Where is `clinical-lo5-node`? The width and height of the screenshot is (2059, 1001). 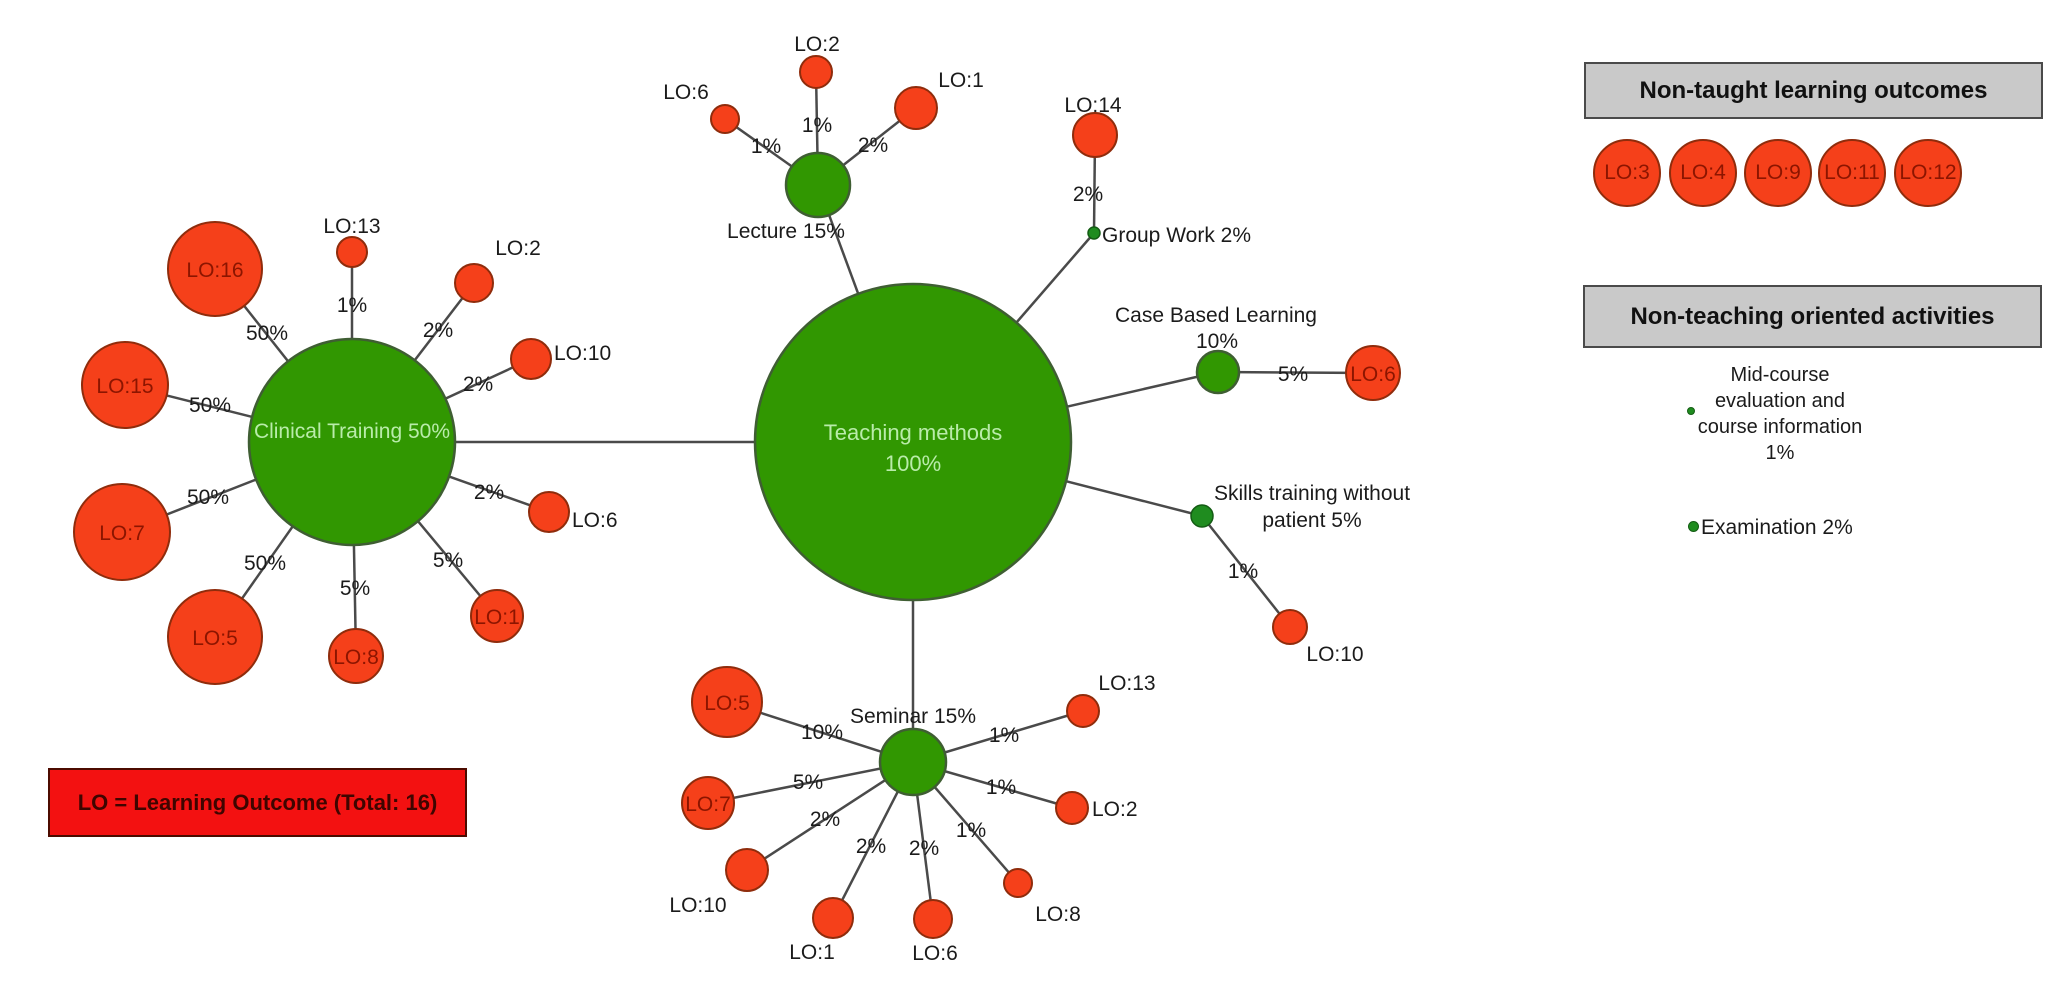
clinical-lo5-node is located at coordinates (215, 637).